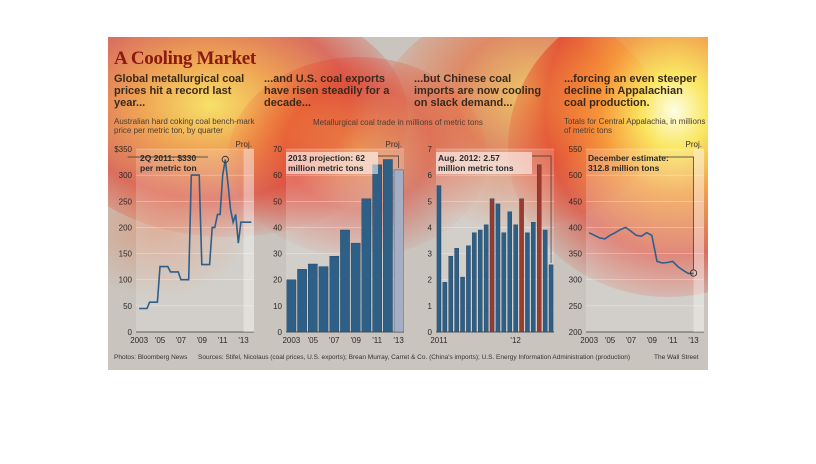  Describe the element at coordinates (334, 340) in the screenshot. I see `exports-xtick-label: '07` at that location.